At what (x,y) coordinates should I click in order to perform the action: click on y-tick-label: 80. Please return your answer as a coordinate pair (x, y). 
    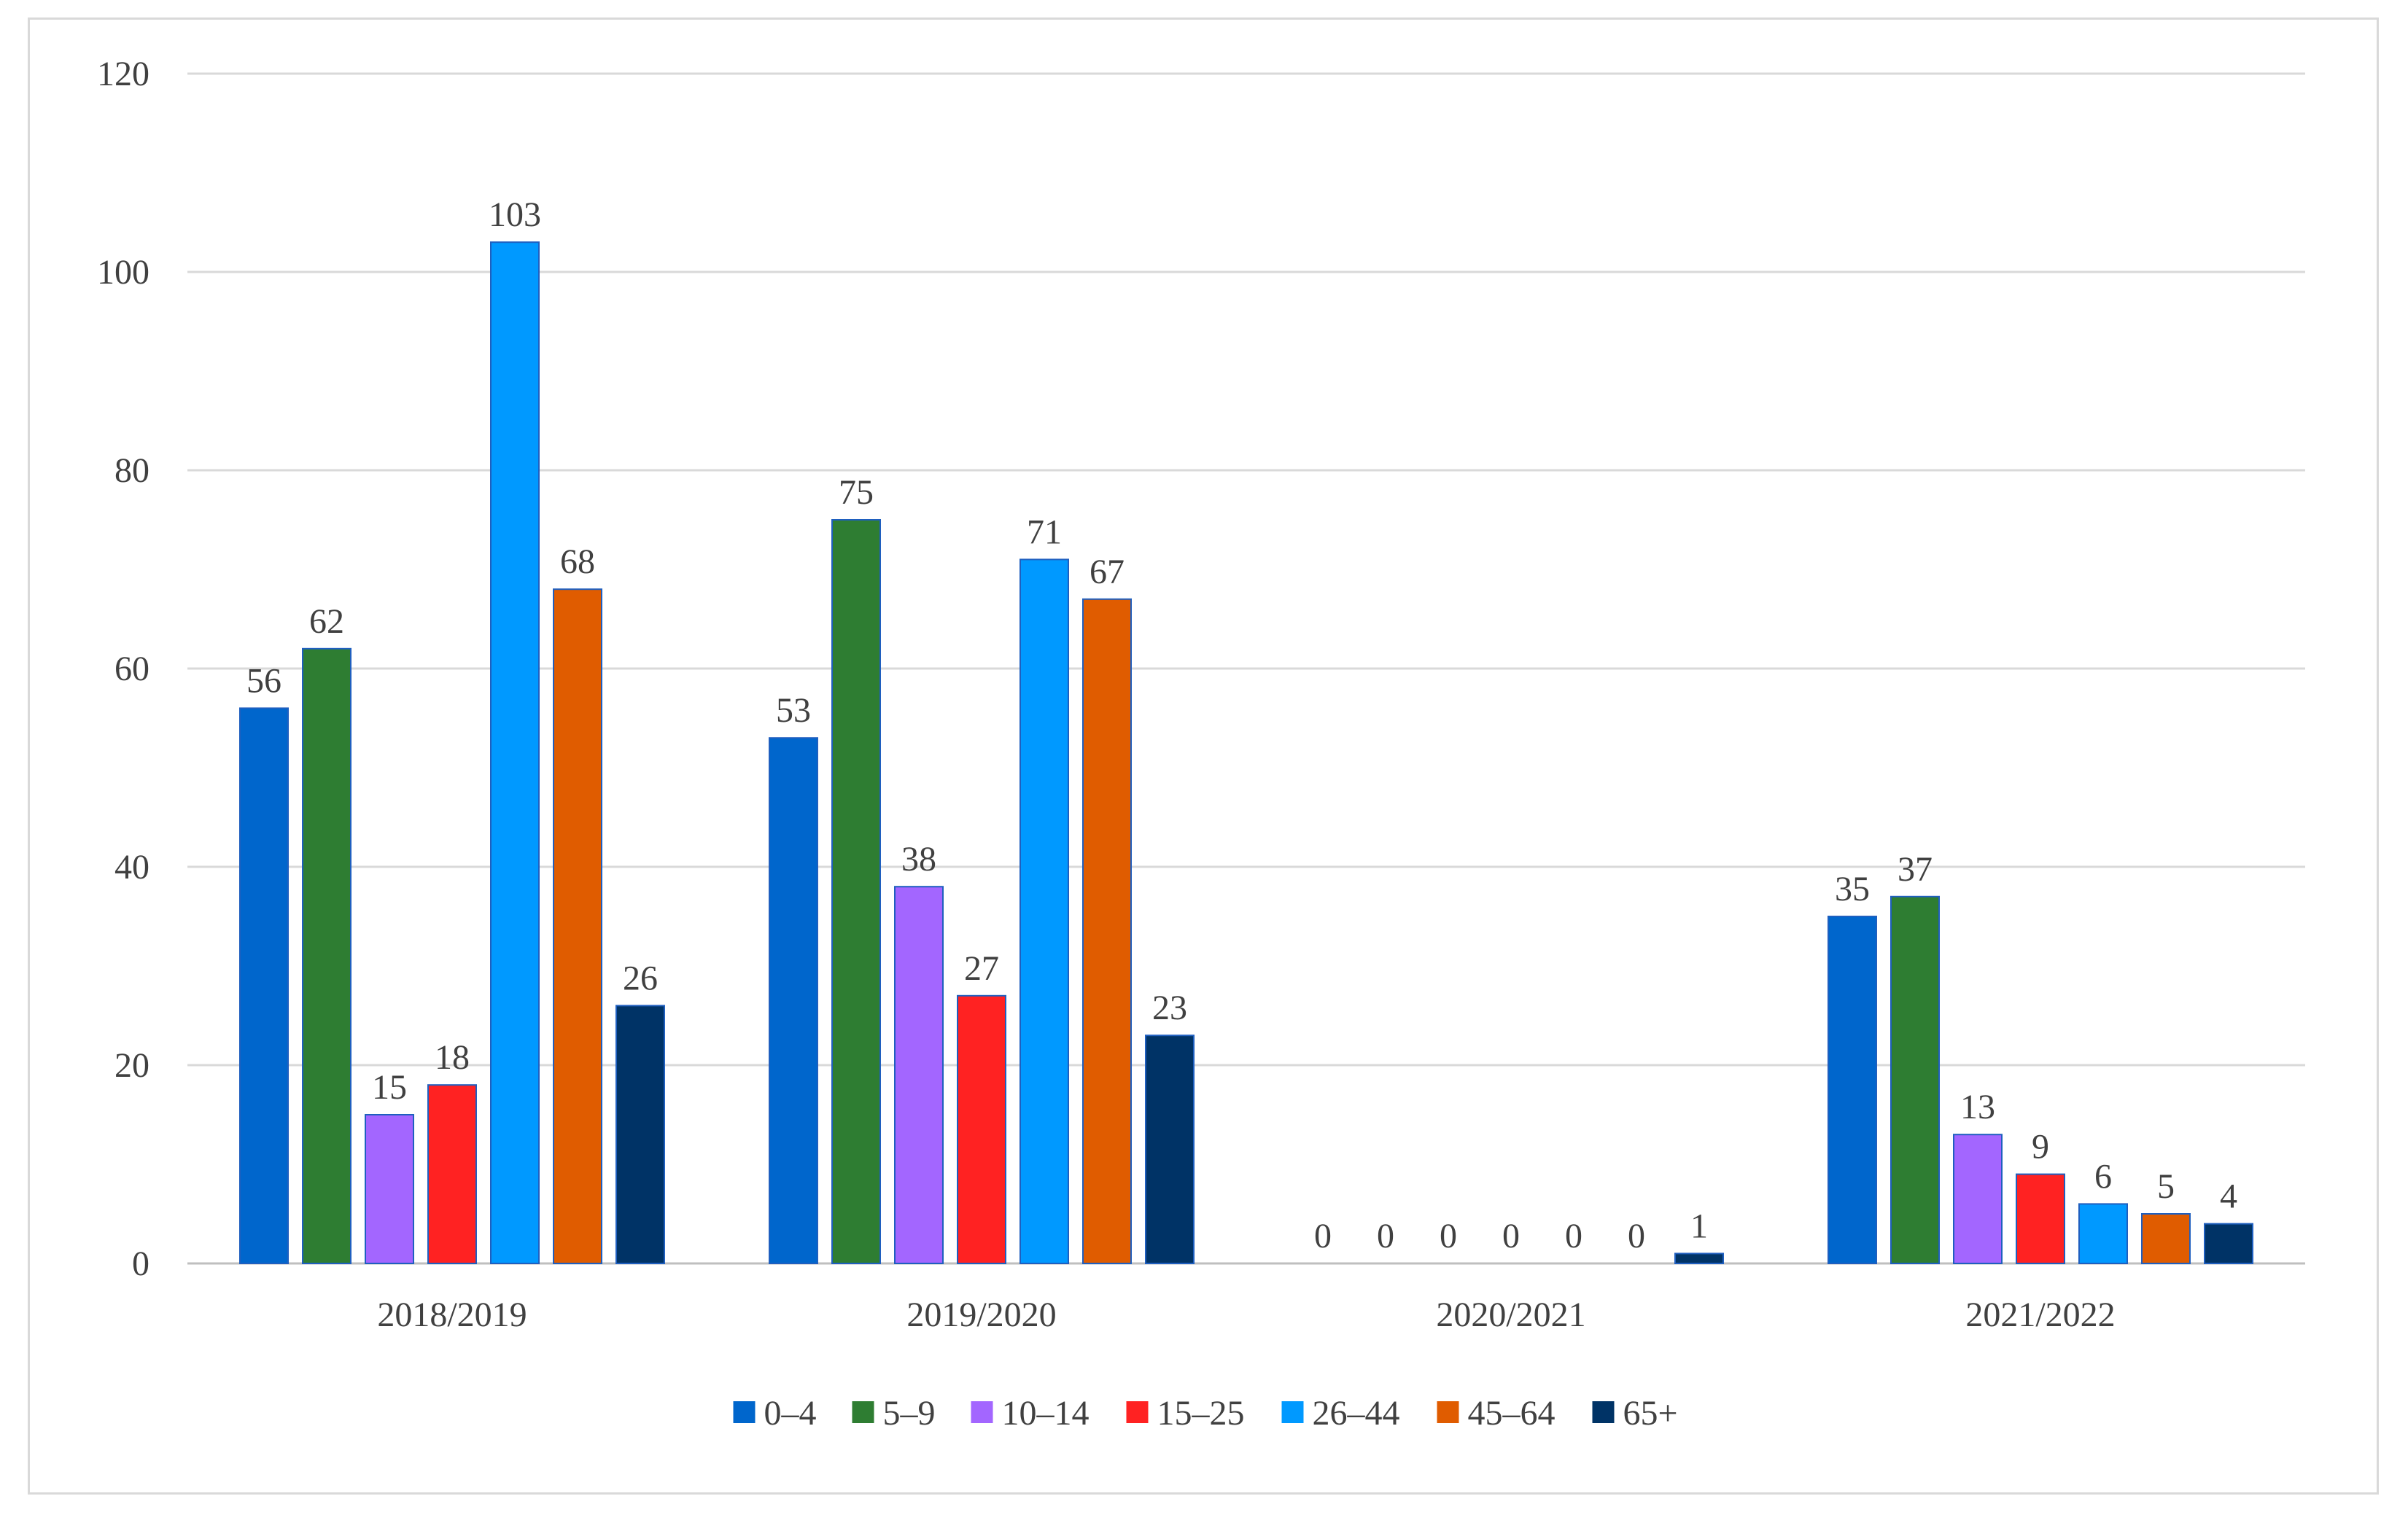
    Looking at the image, I should click on (131, 471).